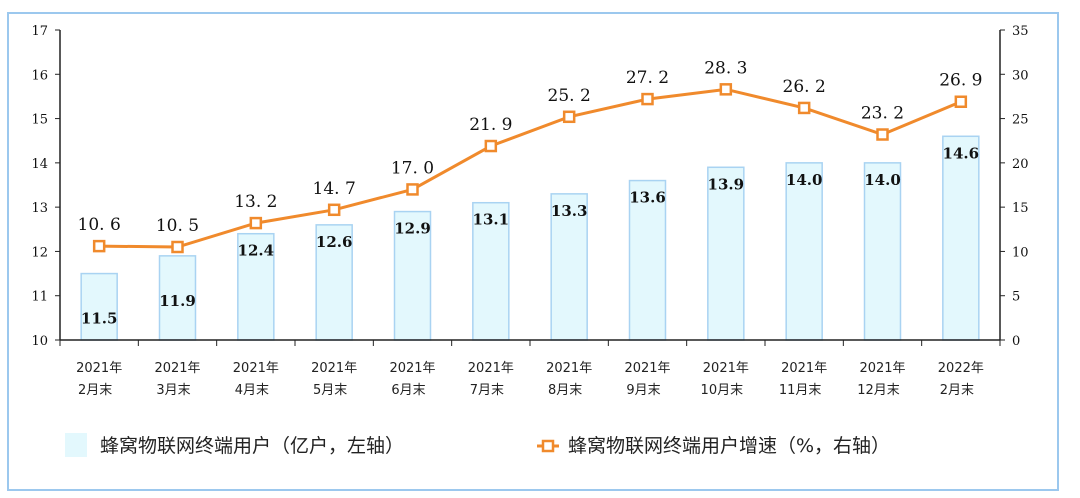  Describe the element at coordinates (173, 390) in the screenshot. I see `x-tick-label: 3月末` at that location.